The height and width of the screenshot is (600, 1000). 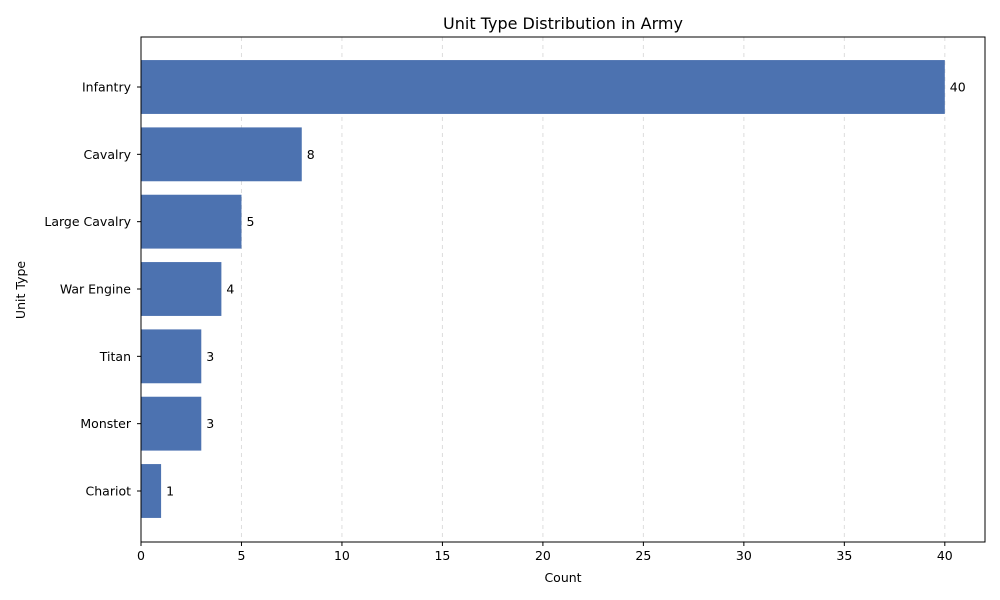 What do you see at coordinates (945, 555) in the screenshot?
I see `x-tick-label-40: 40` at bounding box center [945, 555].